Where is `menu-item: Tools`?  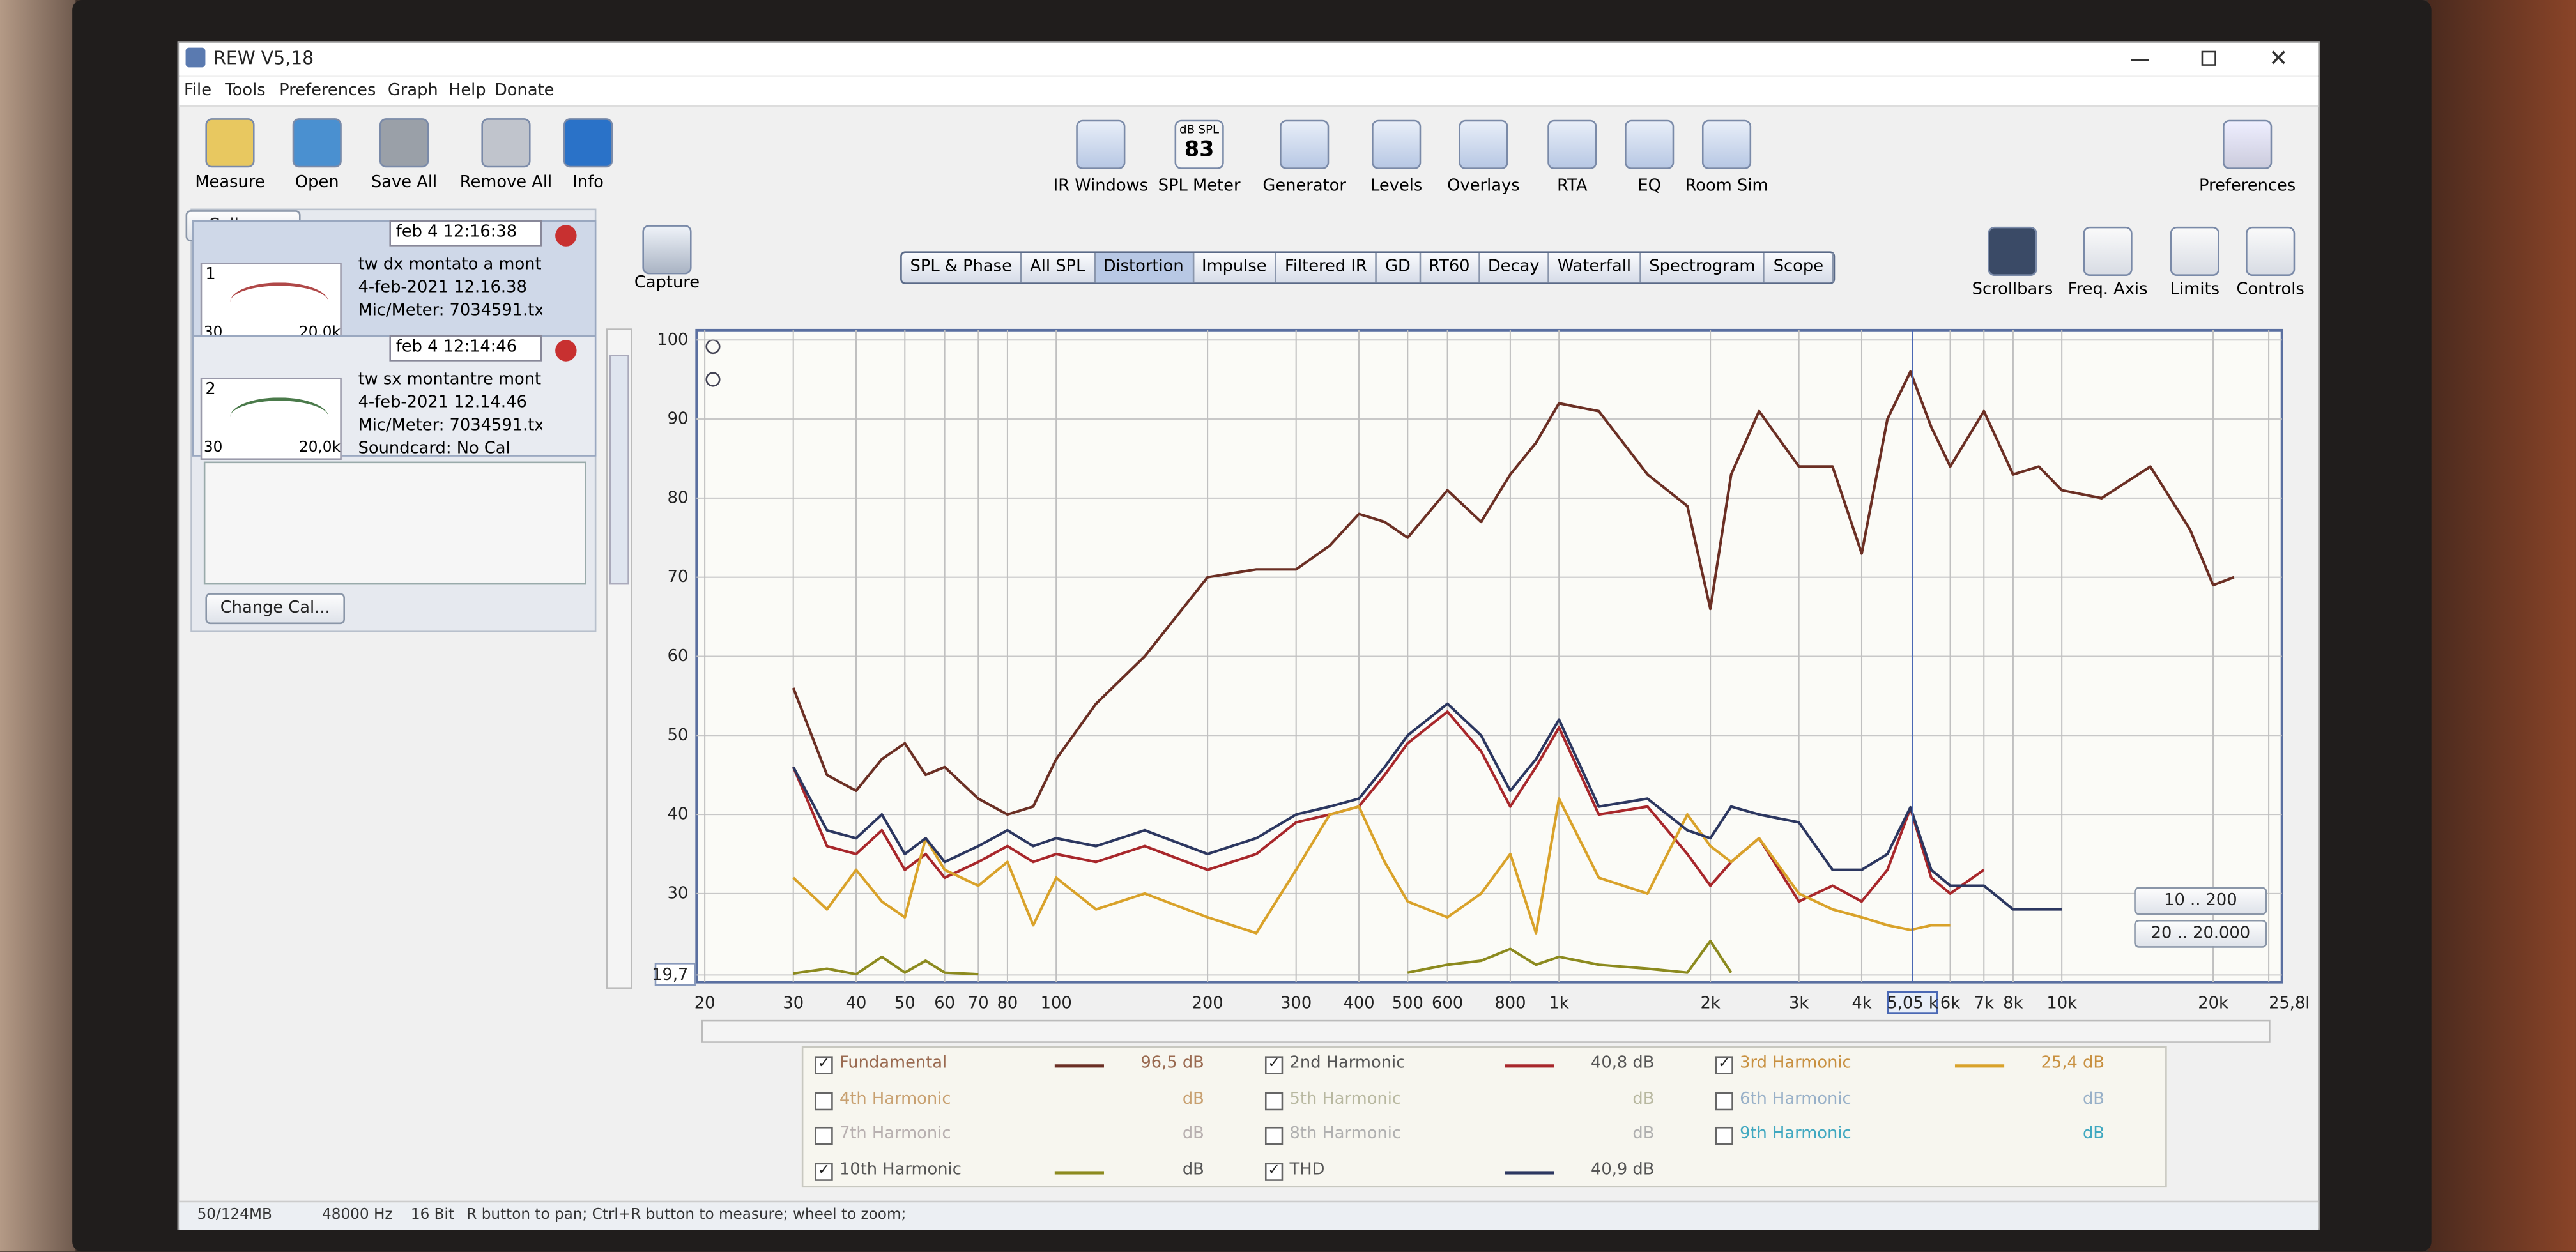 menu-item: Tools is located at coordinates (245, 91).